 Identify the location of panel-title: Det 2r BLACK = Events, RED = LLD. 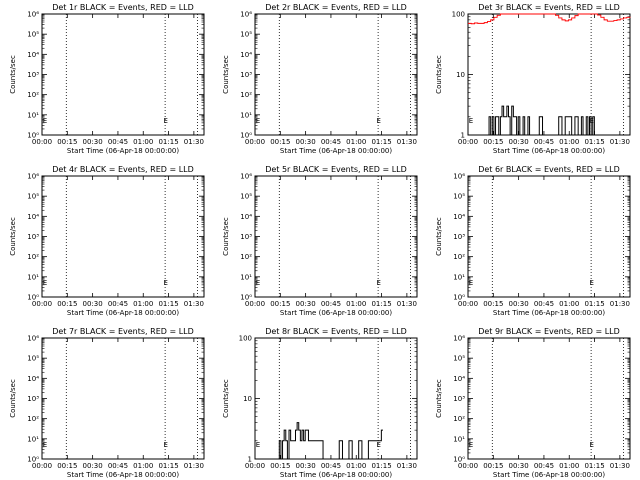
(336, 7).